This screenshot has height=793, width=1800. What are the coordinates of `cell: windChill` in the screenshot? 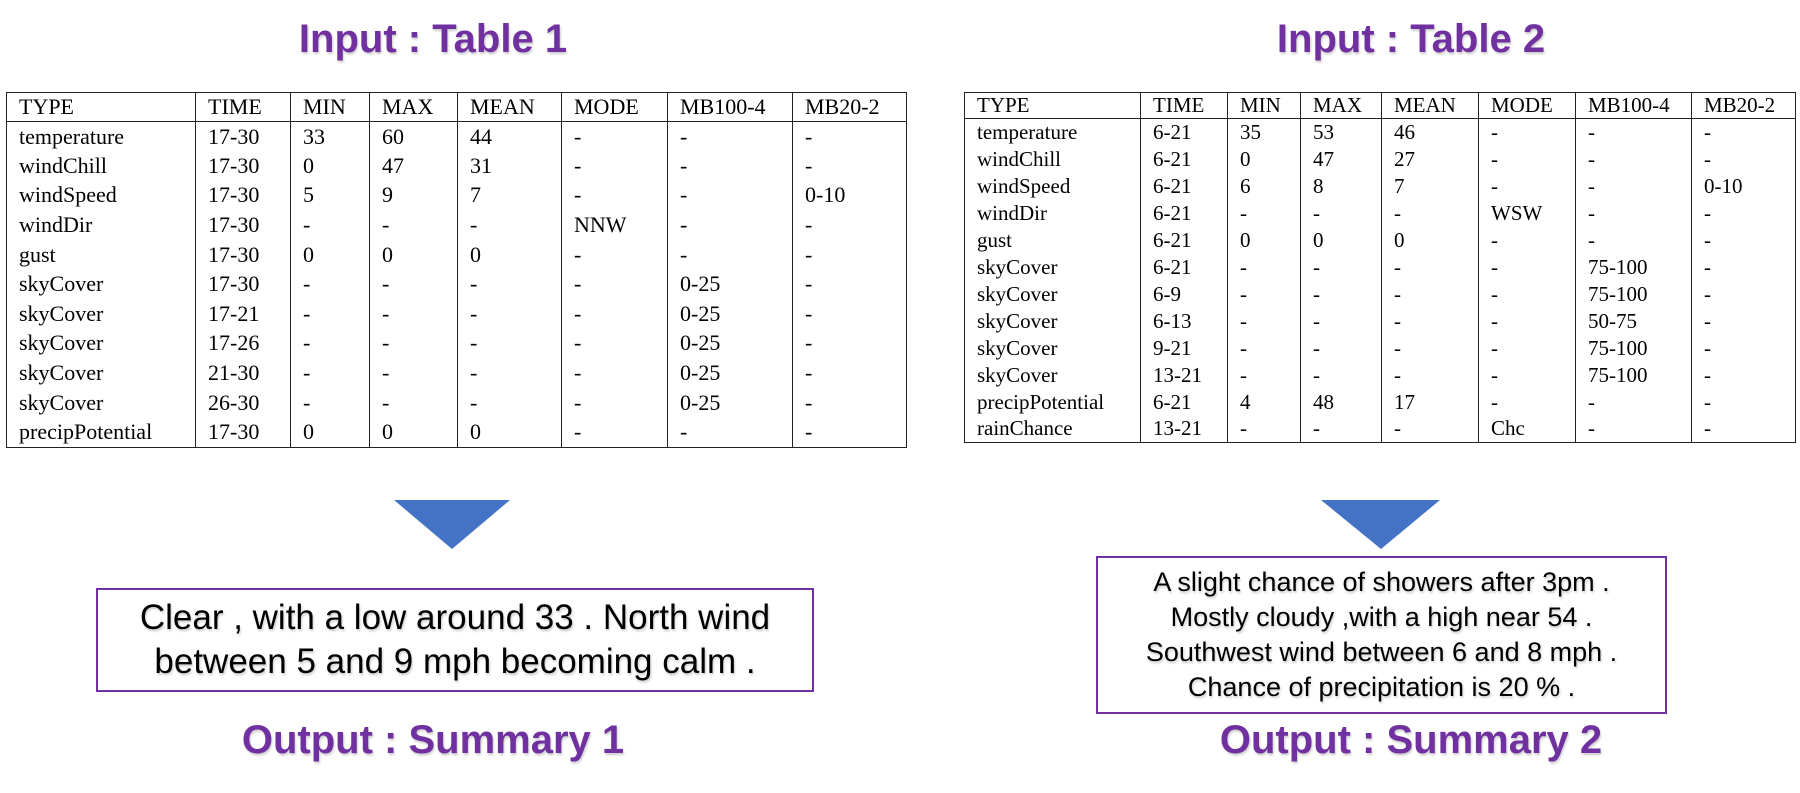 It's located at (1052, 159).